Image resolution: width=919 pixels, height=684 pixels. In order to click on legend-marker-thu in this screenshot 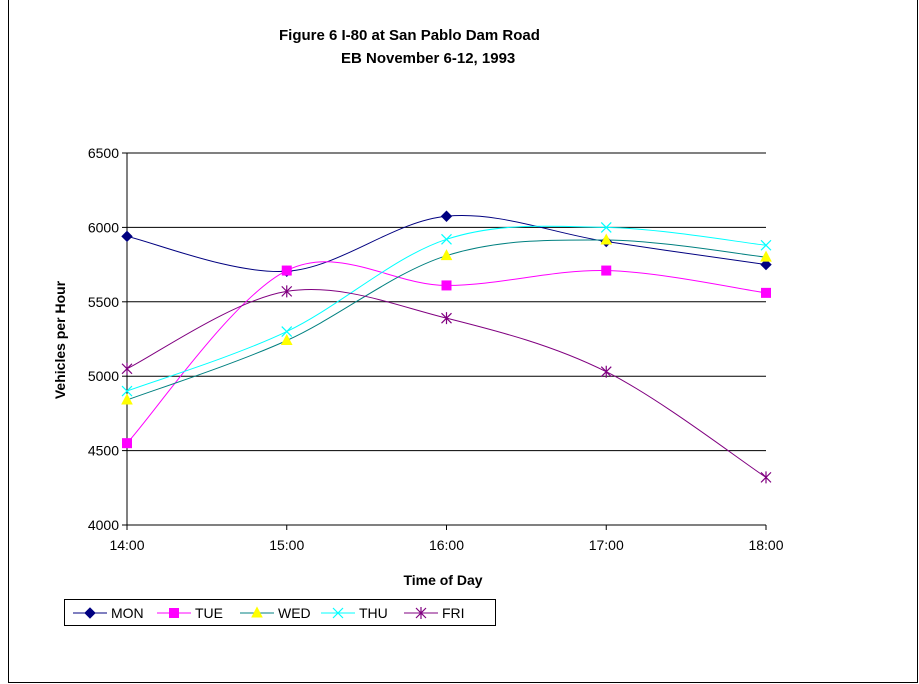, I will do `click(338, 612)`.